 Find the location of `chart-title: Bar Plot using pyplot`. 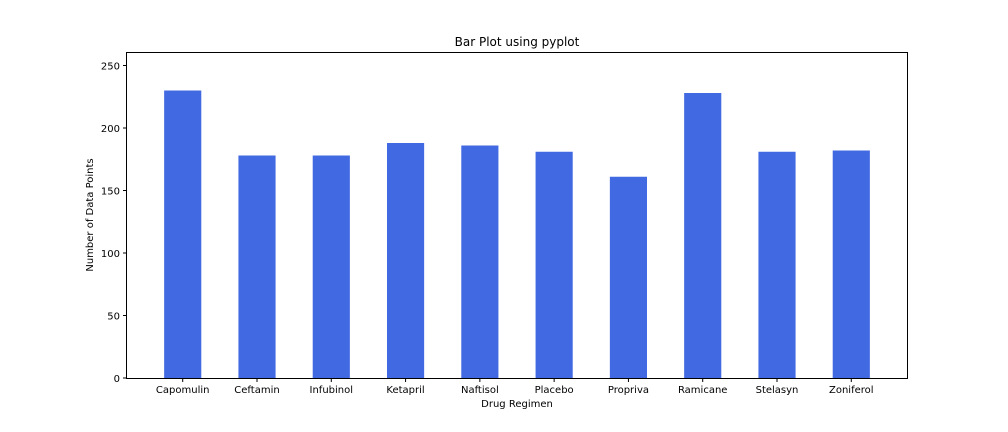

chart-title: Bar Plot using pyplot is located at coordinates (517, 42).